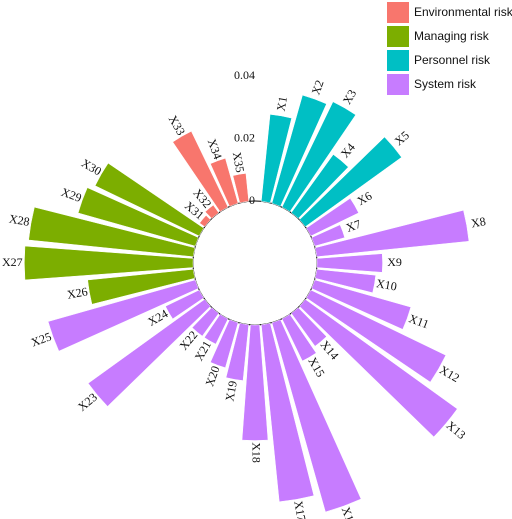 The width and height of the screenshot is (512, 519). Describe the element at coordinates (244, 137) in the screenshot. I see `y-tick-label: 0.02` at that location.